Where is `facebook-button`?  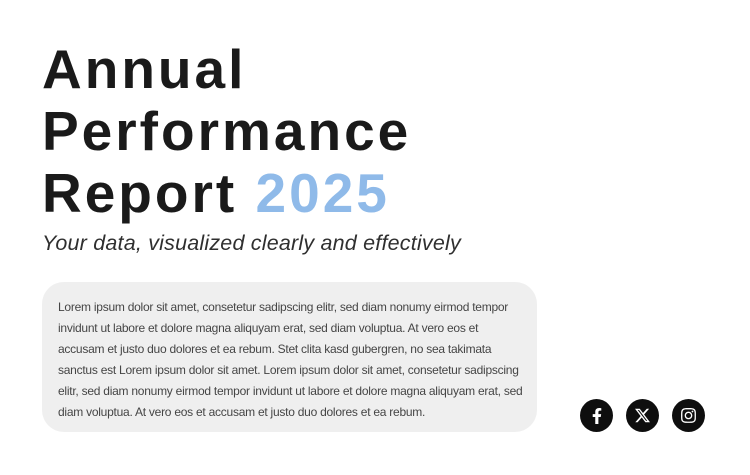 facebook-button is located at coordinates (596, 415).